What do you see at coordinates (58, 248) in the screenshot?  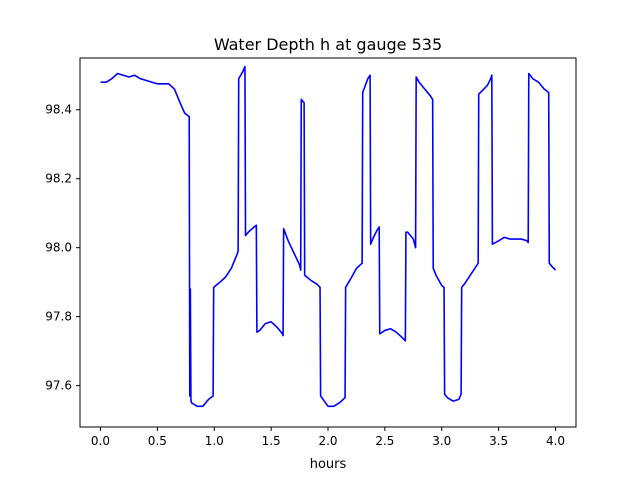 I see `y-tick-label: 98.0` at bounding box center [58, 248].